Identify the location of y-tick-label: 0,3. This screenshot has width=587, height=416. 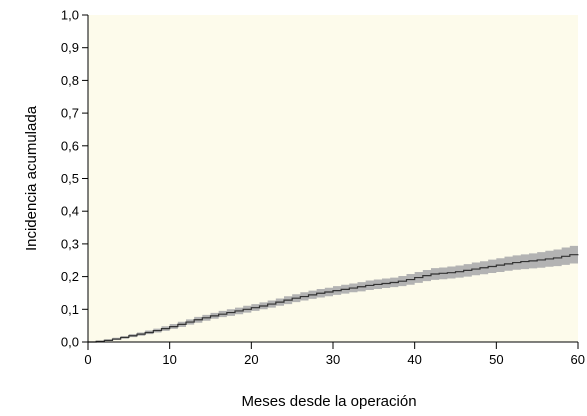
(70, 243).